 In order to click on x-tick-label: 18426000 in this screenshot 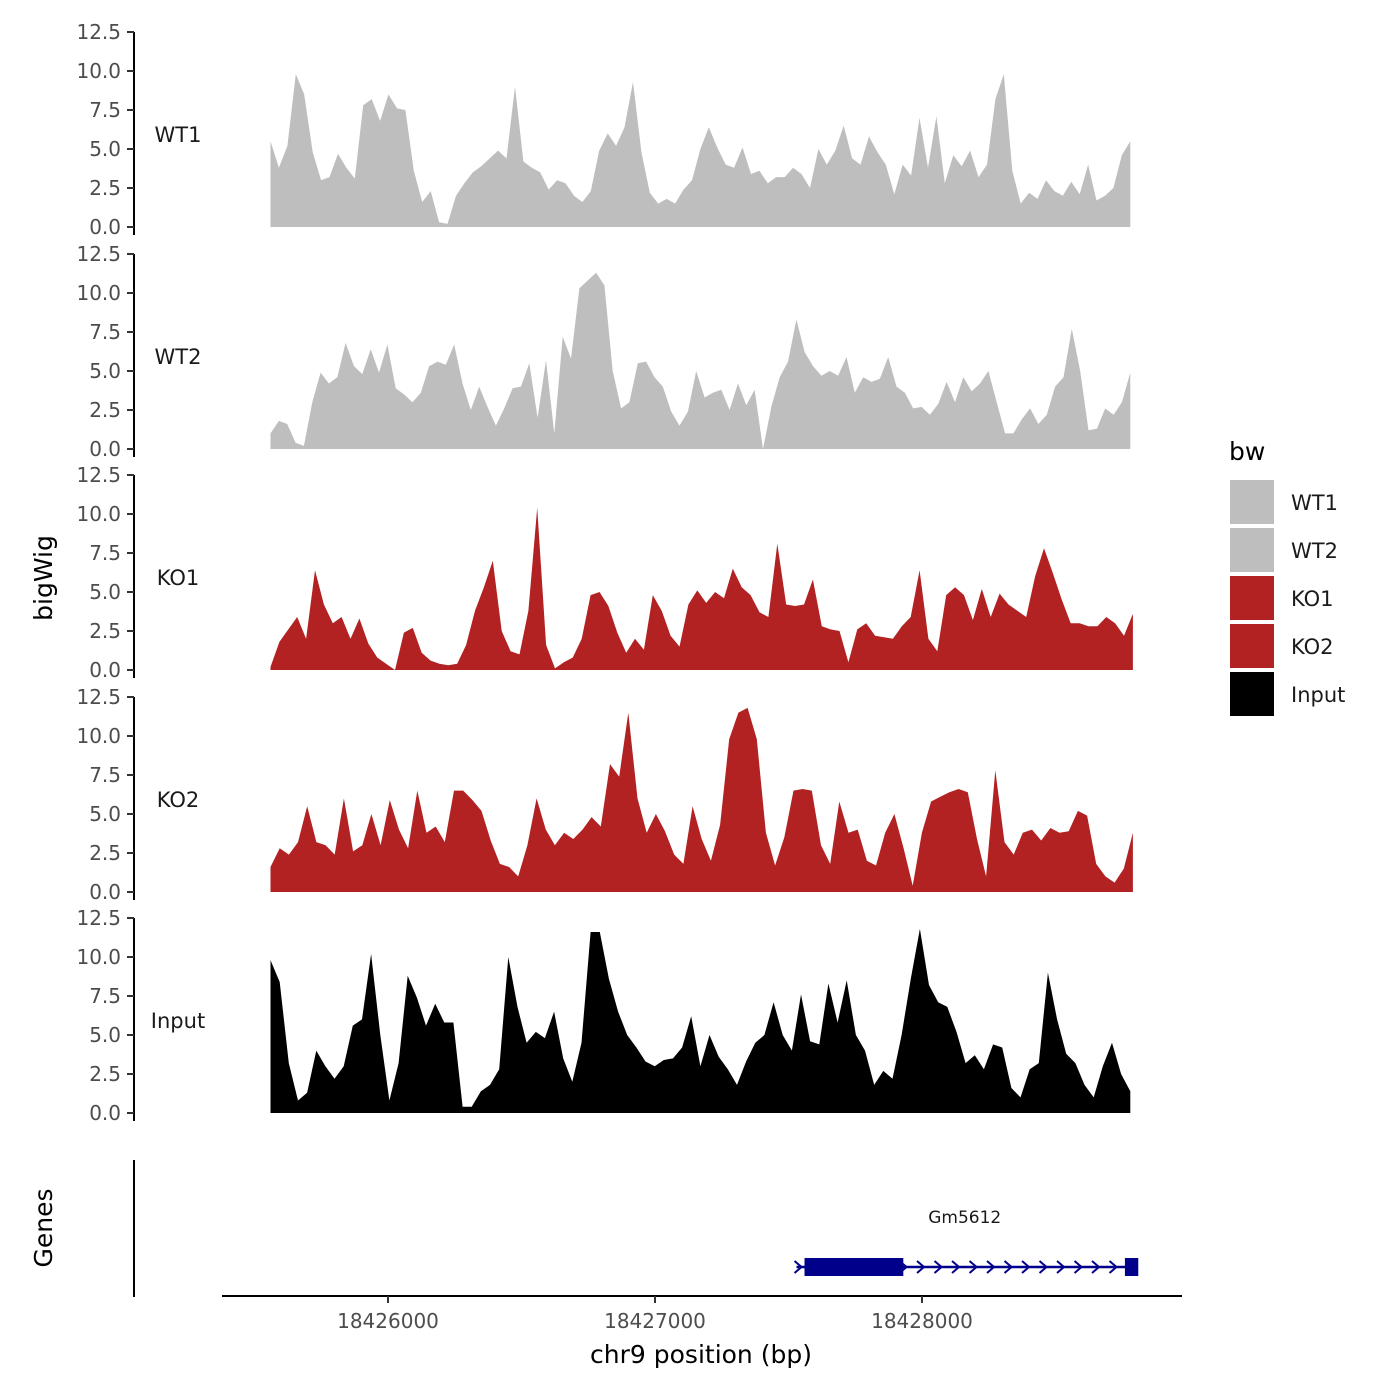, I will do `click(388, 1321)`.